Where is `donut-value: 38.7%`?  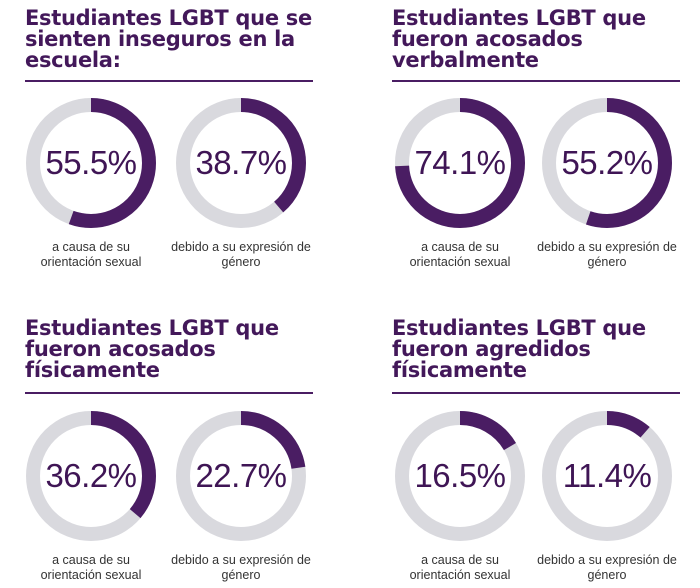
donut-value: 38.7% is located at coordinates (241, 162).